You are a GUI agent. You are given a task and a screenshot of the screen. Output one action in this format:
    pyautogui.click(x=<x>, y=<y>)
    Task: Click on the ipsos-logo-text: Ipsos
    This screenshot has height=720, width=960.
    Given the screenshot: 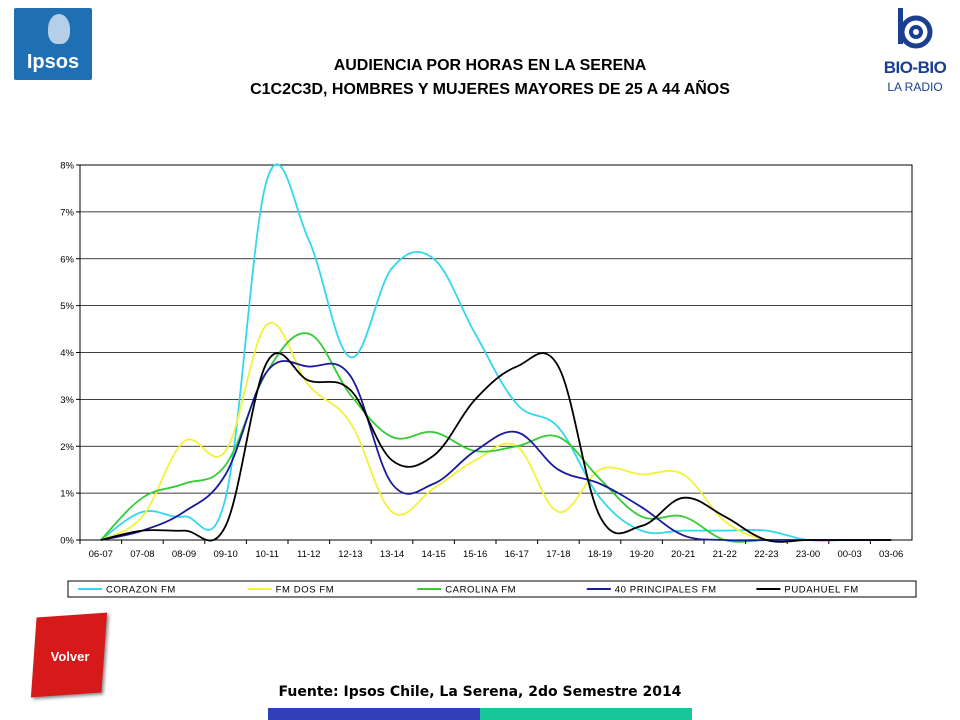 What is the action you would take?
    pyautogui.click(x=53, y=62)
    